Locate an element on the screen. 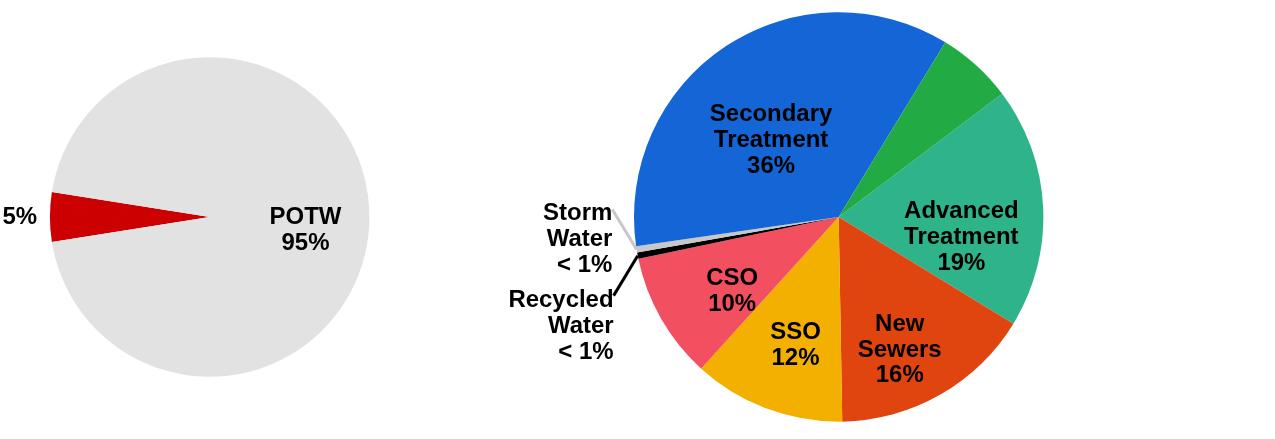  slice-label: Advanced Treatment is located at coordinates (961, 222).